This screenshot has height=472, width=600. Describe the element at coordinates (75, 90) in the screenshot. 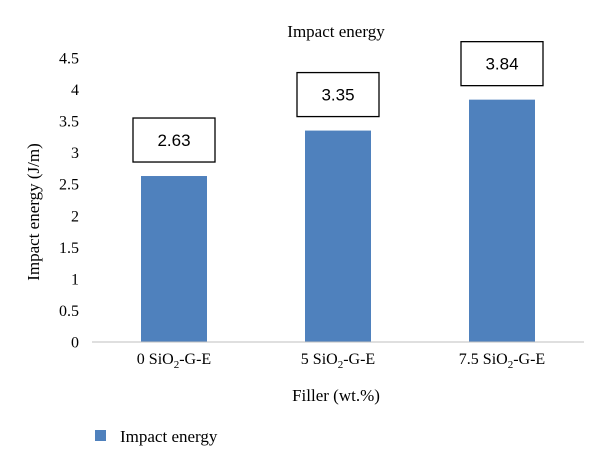

I see `y-tick-label: 4` at that location.